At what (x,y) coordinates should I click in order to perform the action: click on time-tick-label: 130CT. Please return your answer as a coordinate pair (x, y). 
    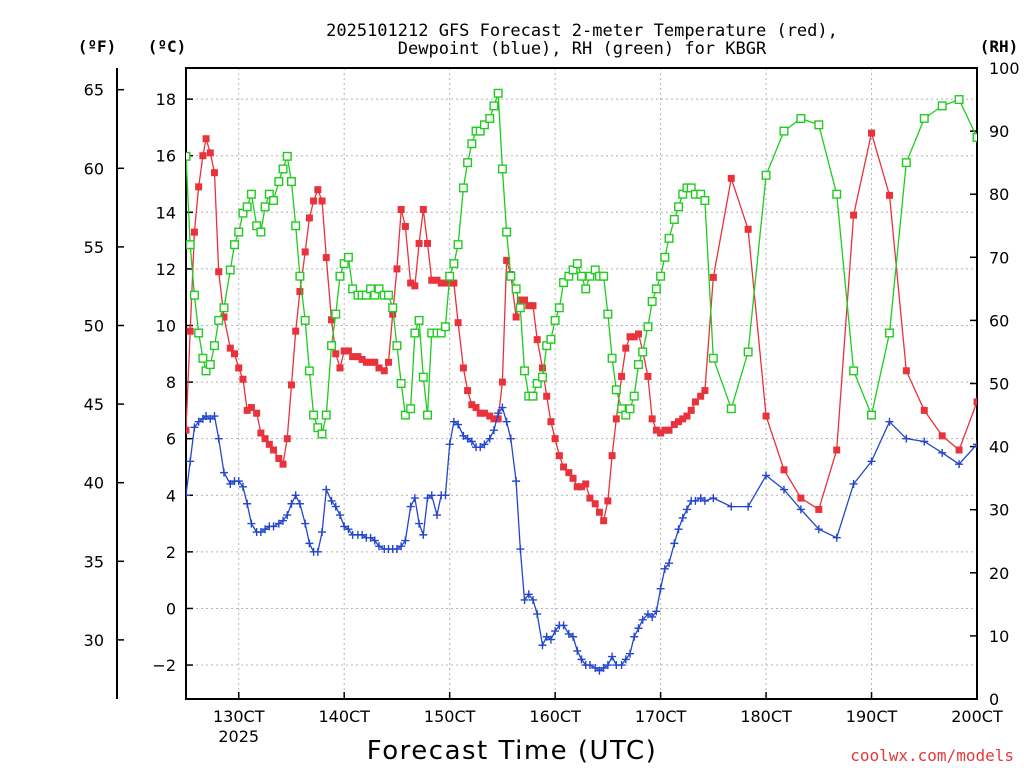
    Looking at the image, I should click on (239, 716).